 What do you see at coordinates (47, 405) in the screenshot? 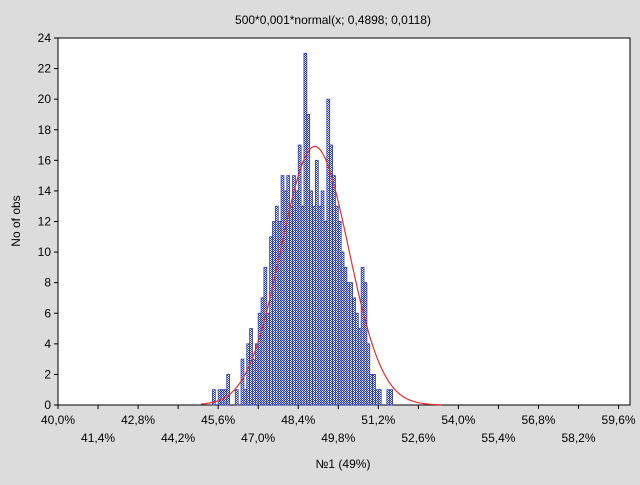
I see `y-tick-label: 0` at bounding box center [47, 405].